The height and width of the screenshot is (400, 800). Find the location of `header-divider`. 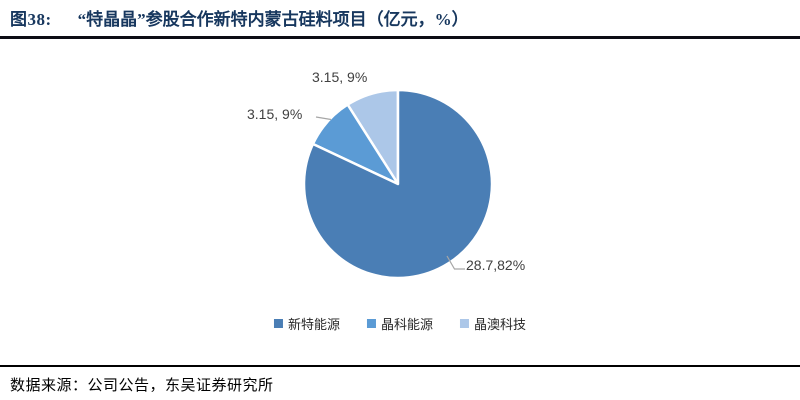

header-divider is located at coordinates (400, 37).